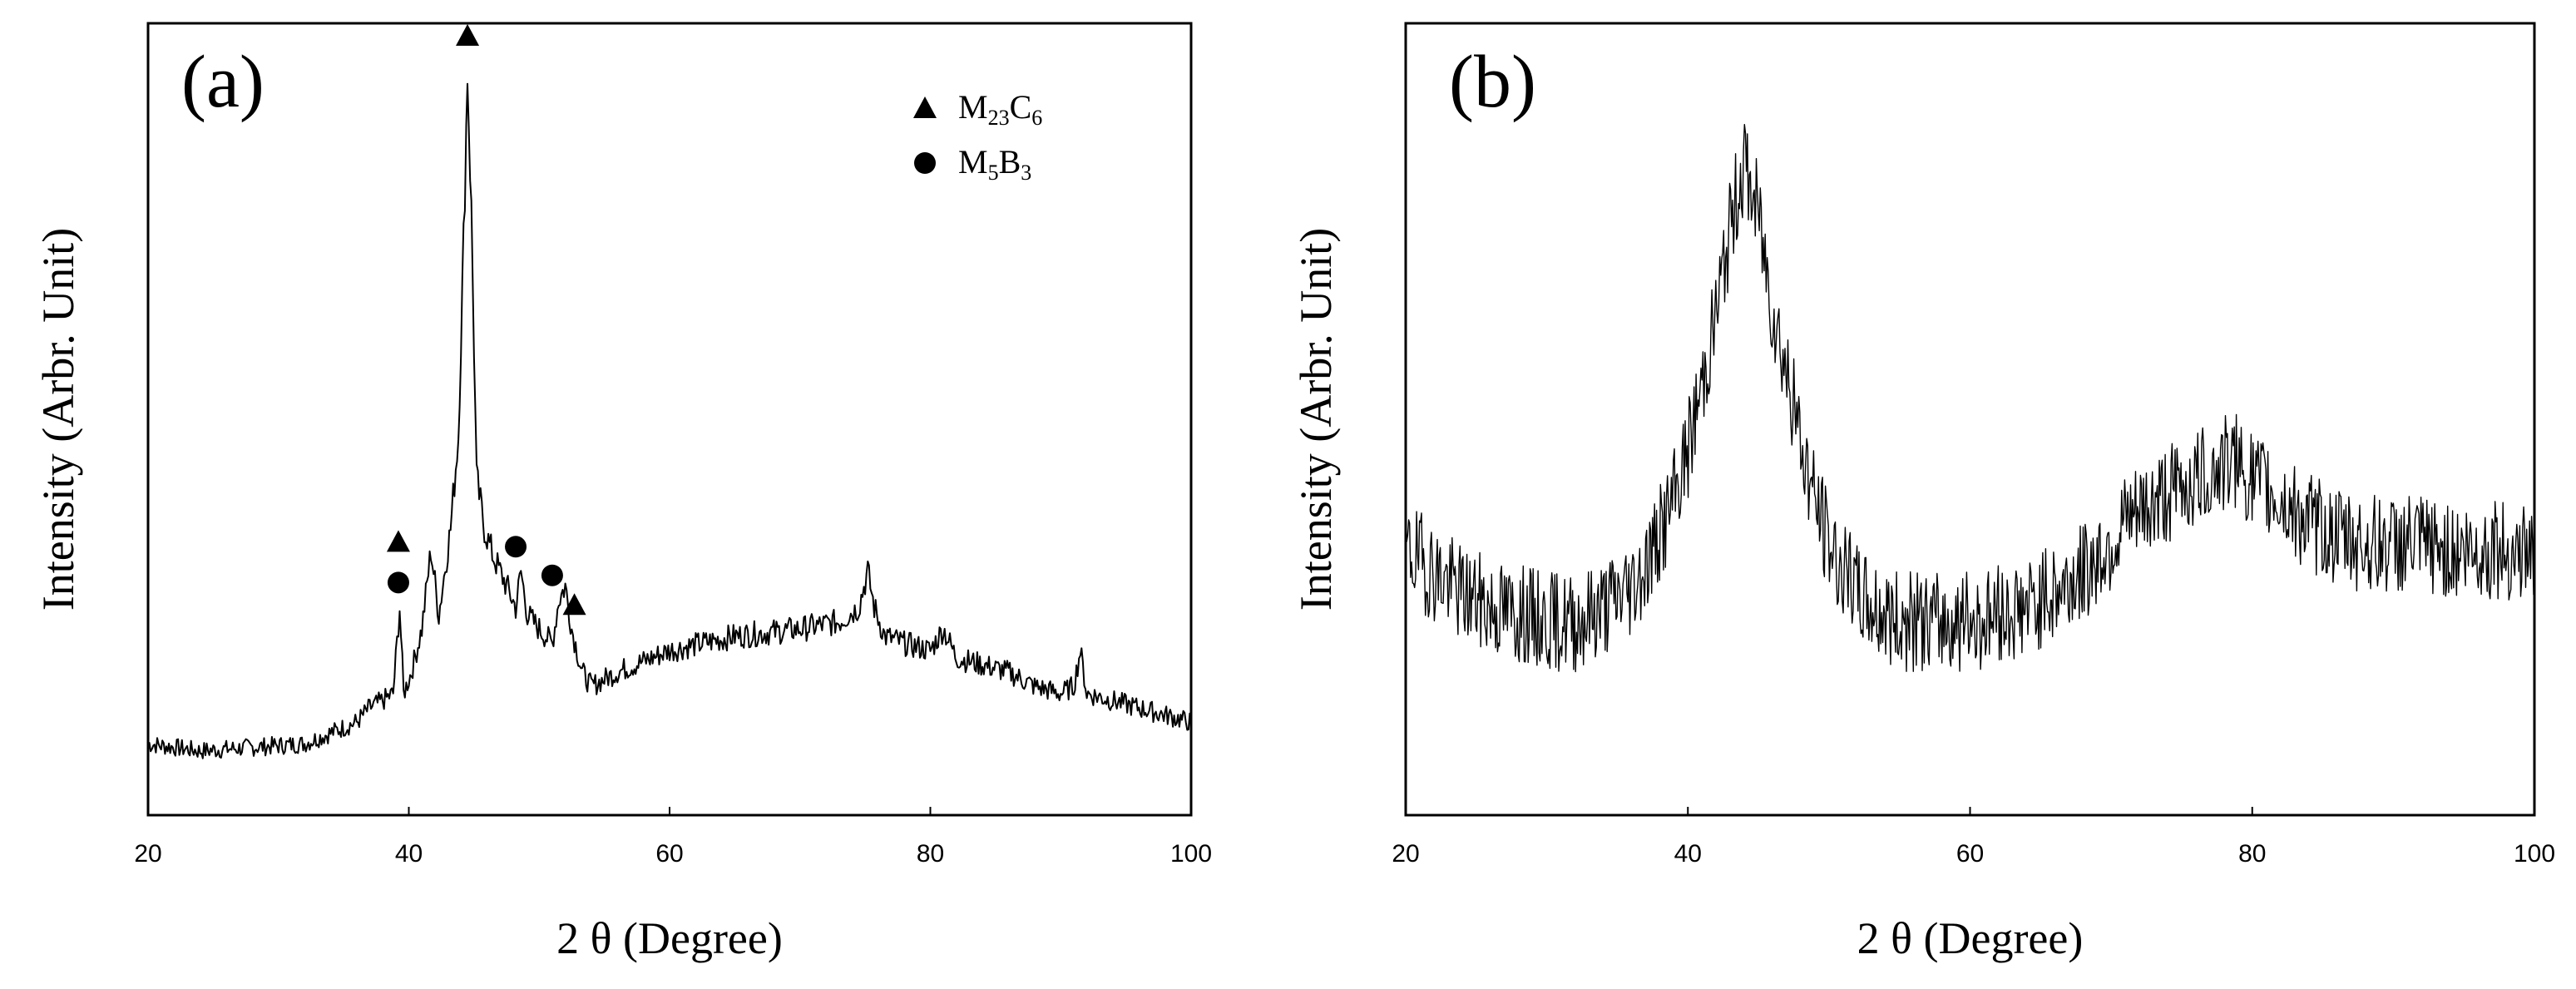  I want to click on x-tick-label-b-80: 80, so click(2252, 854).